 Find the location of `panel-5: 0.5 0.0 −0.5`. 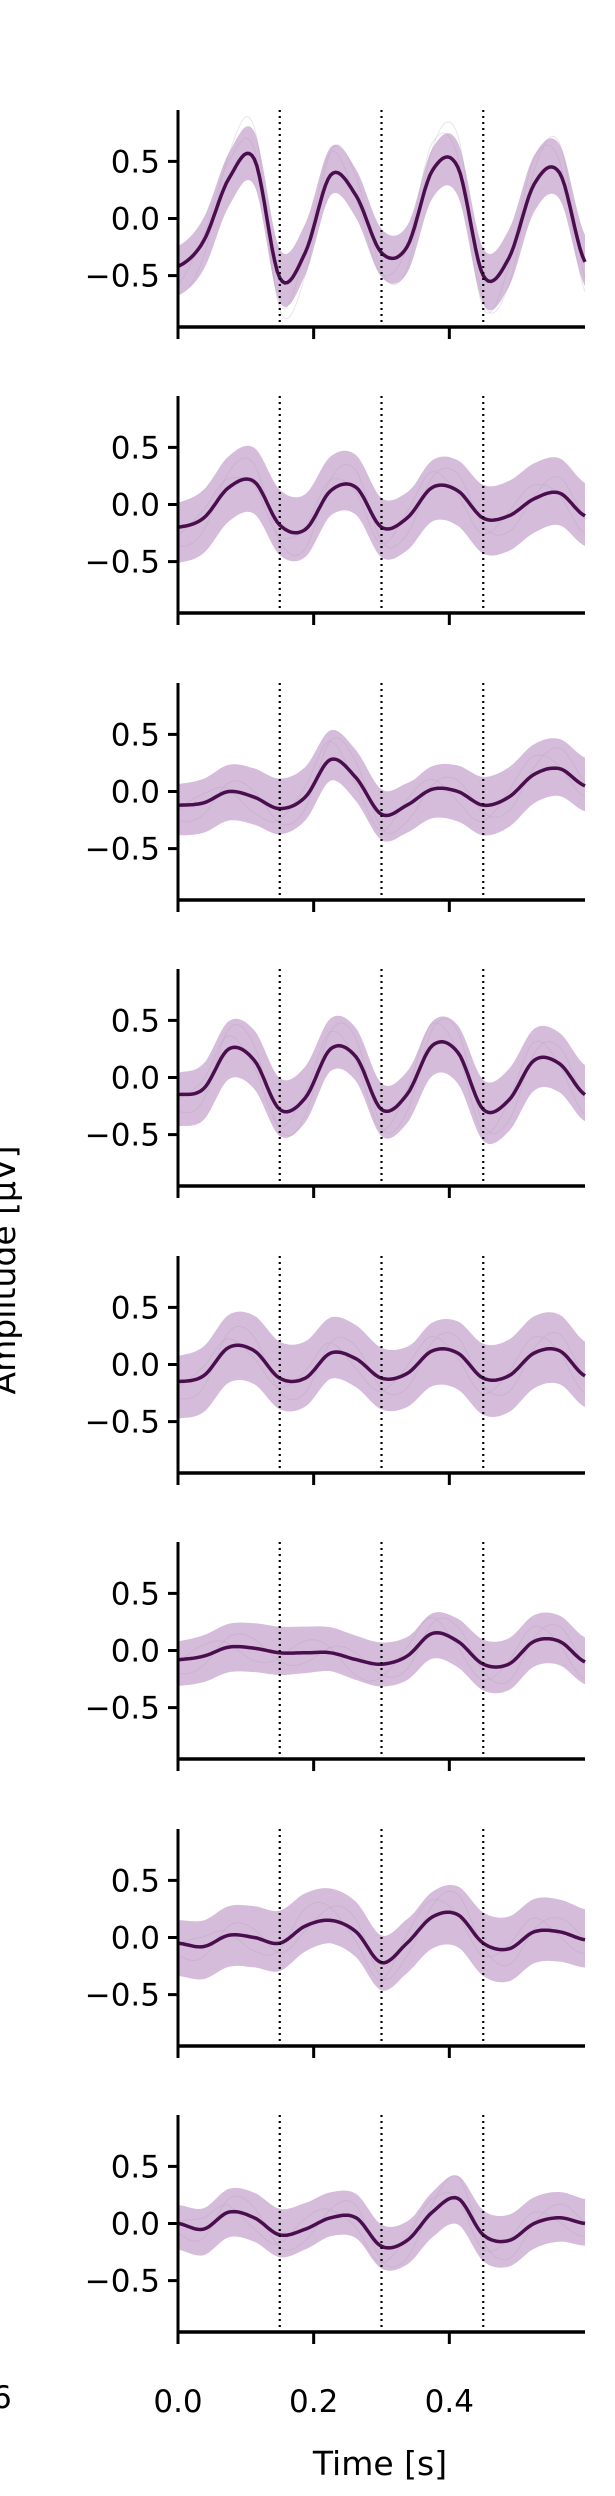

panel-5: 0.5 0.0 −0.5 is located at coordinates (335, 1370).